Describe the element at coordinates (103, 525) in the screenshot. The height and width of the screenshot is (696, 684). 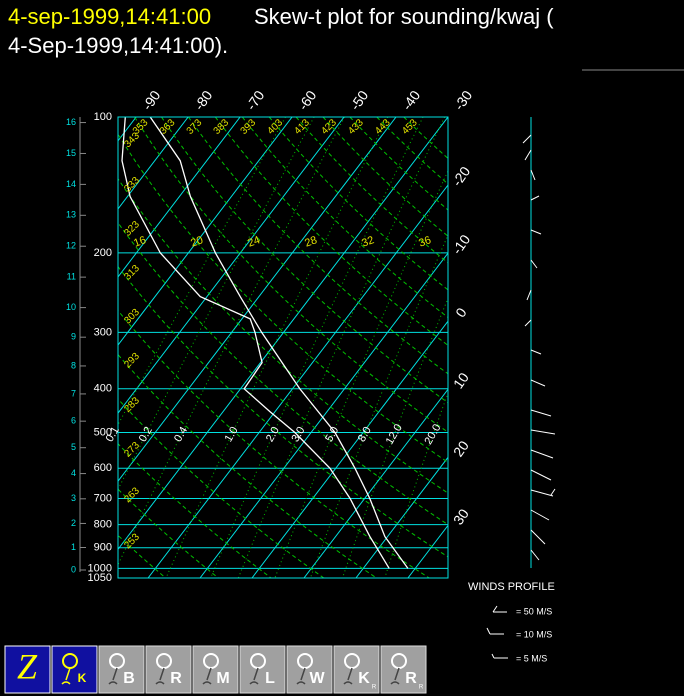
I see `y-tick-label: 800` at that location.